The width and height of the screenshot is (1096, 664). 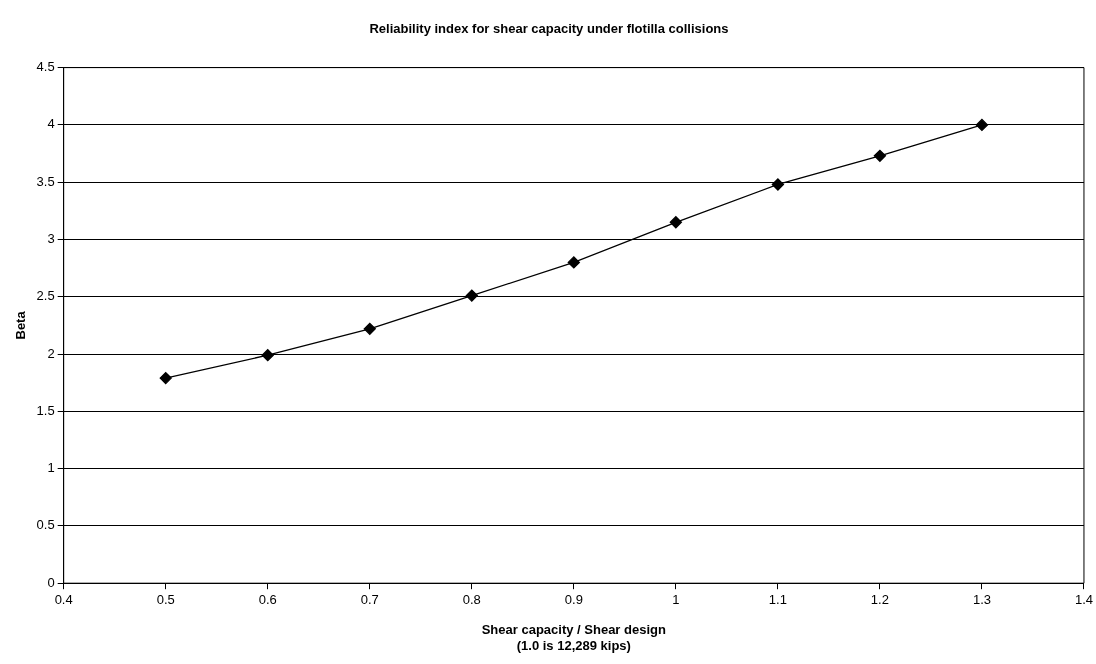 I want to click on x-tick-label: 1.4, so click(x=1083, y=599).